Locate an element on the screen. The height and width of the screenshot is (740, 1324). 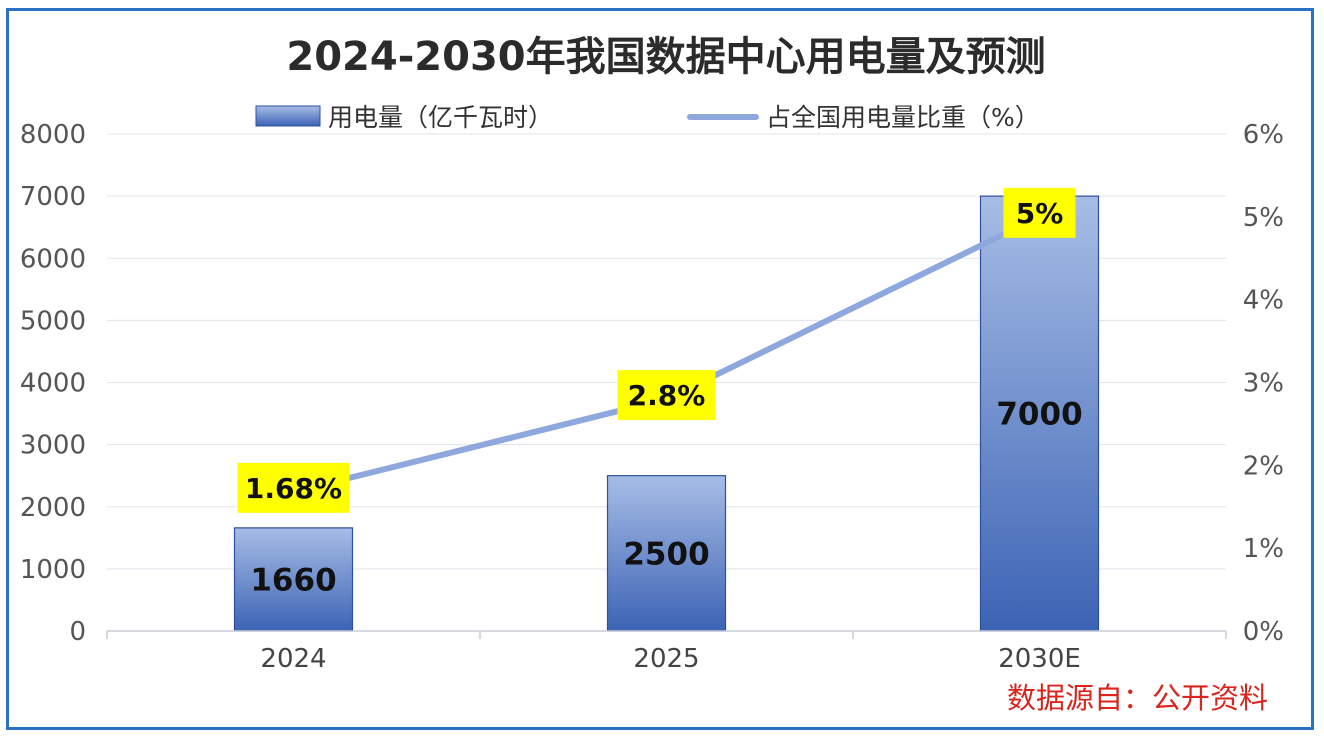
line-value-label: 2.8% is located at coordinates (667, 395).